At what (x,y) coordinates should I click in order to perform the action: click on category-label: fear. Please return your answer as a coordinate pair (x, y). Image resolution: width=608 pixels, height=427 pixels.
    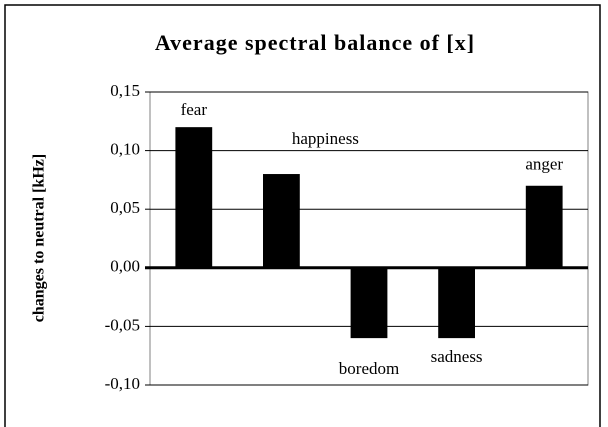
    Looking at the image, I should click on (194, 109).